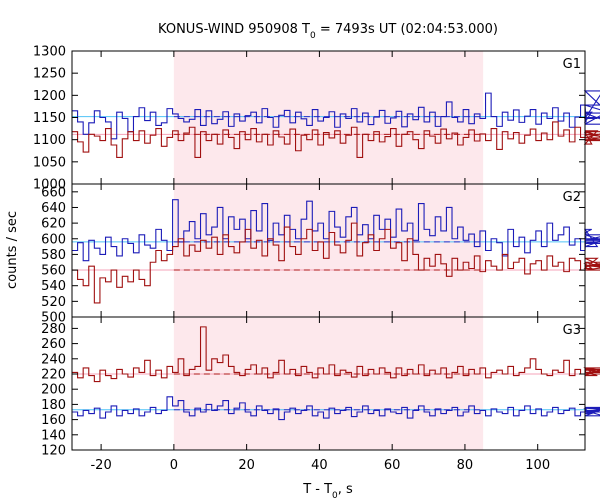 The height and width of the screenshot is (500, 600). Describe the element at coordinates (53, 192) in the screenshot. I see `y-tick-label: 660` at that location.